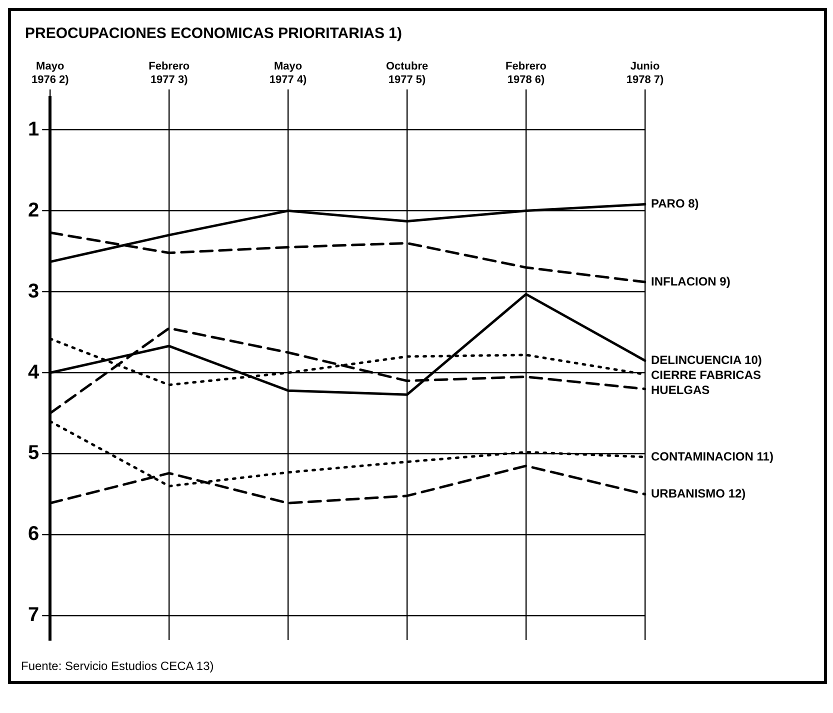 The image size is (833, 713). Describe the element at coordinates (213, 33) in the screenshot. I see `chart-title: PREOCUPACIONES ECONOMICAS PRIORITARIAS 1)` at that location.